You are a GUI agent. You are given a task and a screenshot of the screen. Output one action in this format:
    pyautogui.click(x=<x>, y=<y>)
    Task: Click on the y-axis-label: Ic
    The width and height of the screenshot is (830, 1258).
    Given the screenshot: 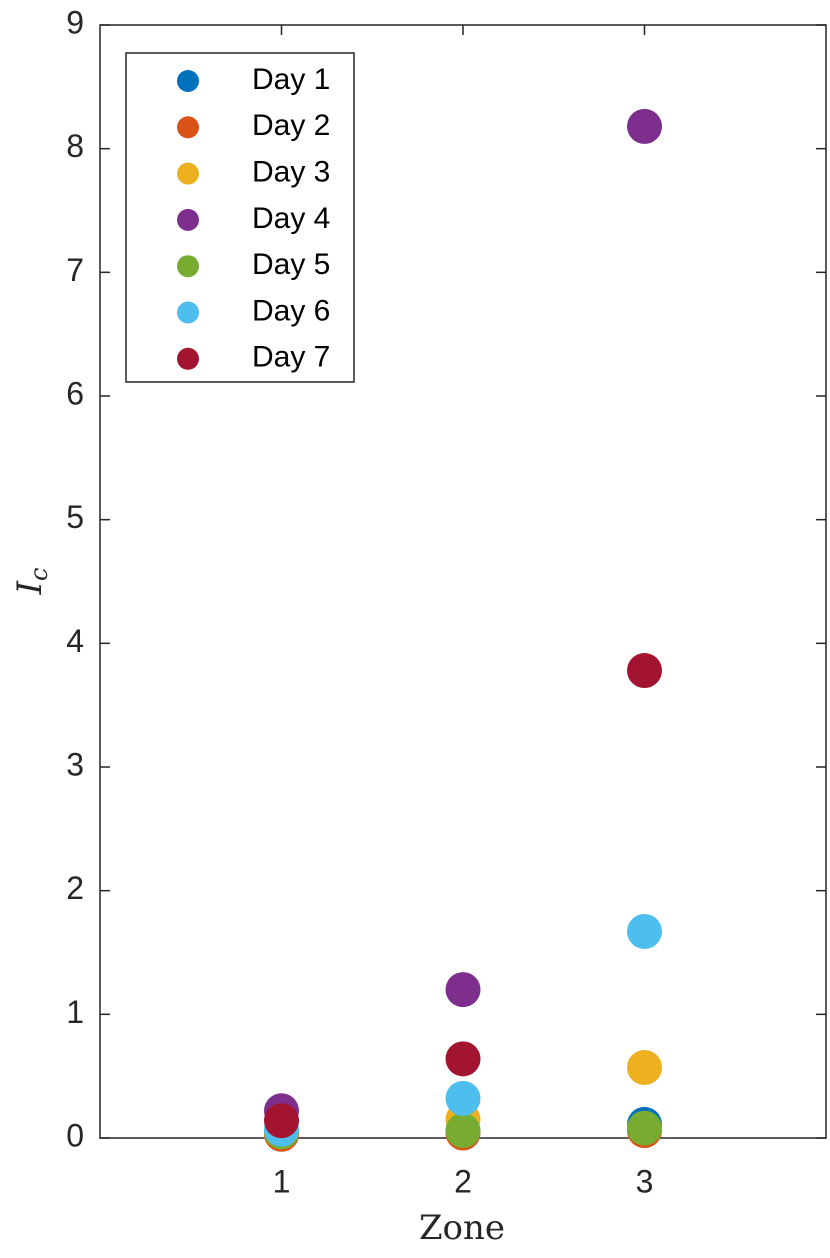 What is the action you would take?
    pyautogui.click(x=31, y=582)
    